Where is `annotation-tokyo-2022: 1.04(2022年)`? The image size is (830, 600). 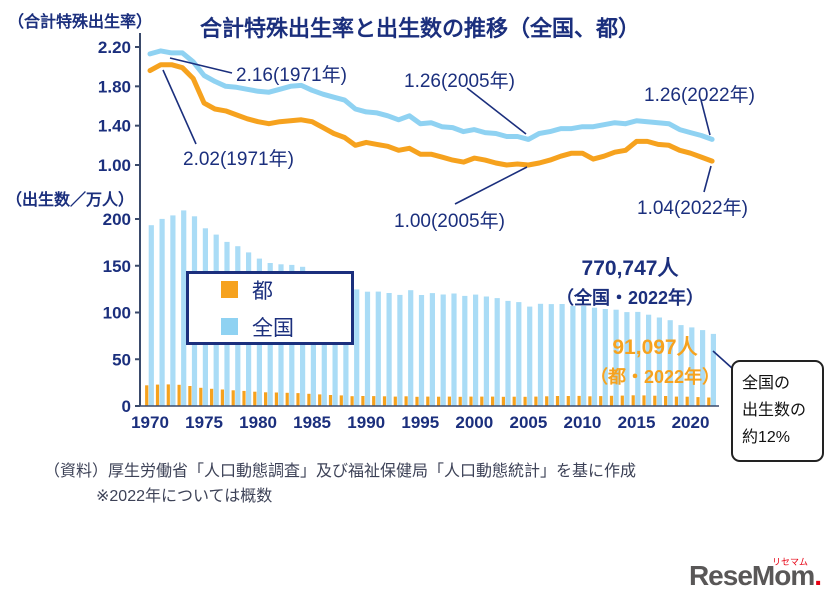 annotation-tokyo-2022: 1.04(2022年) is located at coordinates (692, 208).